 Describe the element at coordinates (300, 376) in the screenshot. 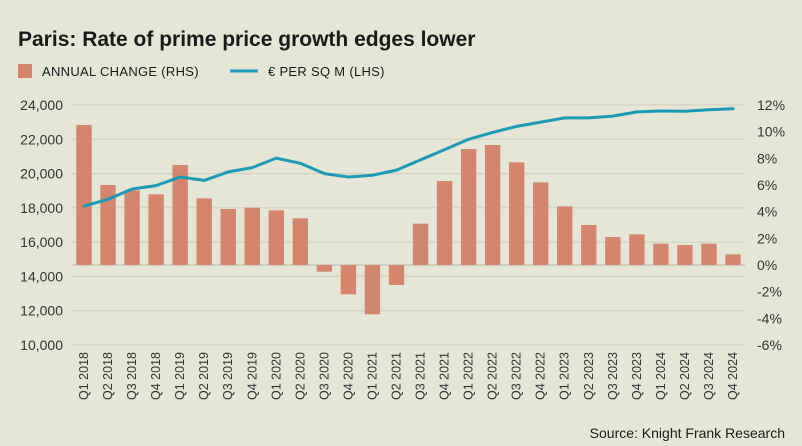

I see `x-tick-label: Q2 2020` at that location.